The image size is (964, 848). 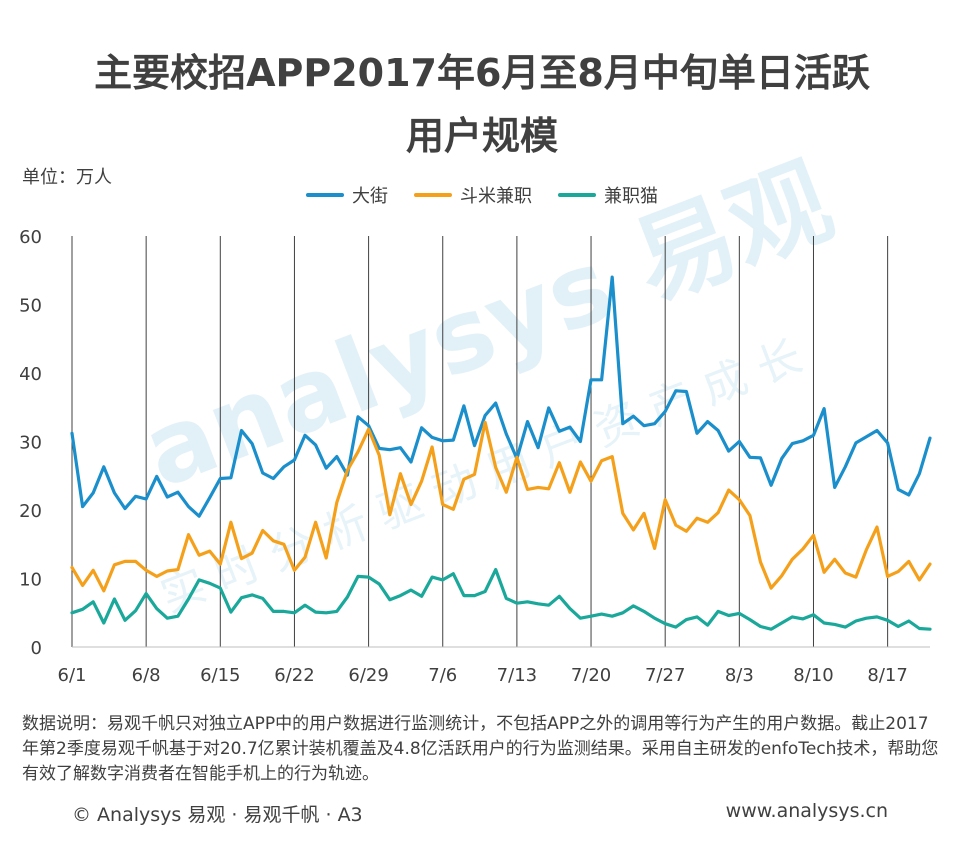 I want to click on x-tick-label: 7/13, so click(x=517, y=675).